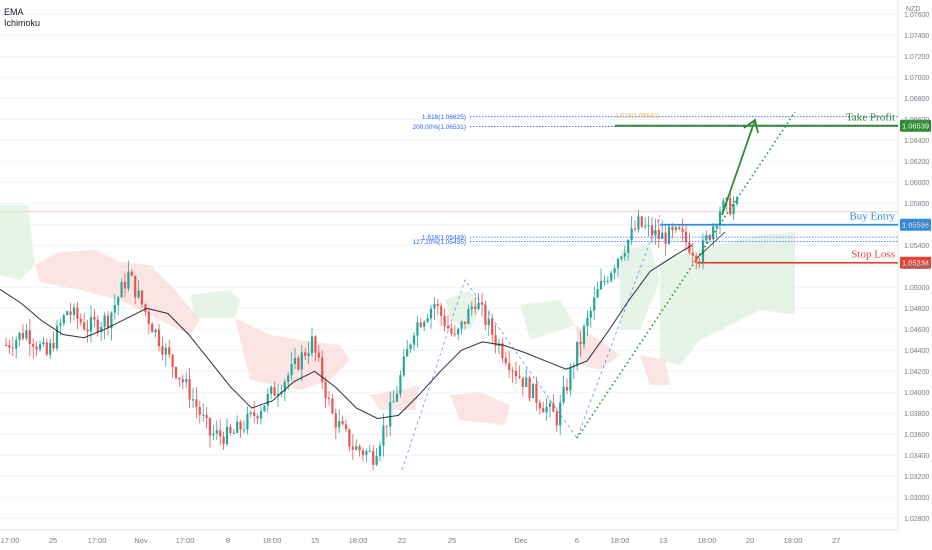 This screenshot has height=550, width=932. What do you see at coordinates (521, 540) in the screenshot?
I see `time-tick: Dec` at bounding box center [521, 540].